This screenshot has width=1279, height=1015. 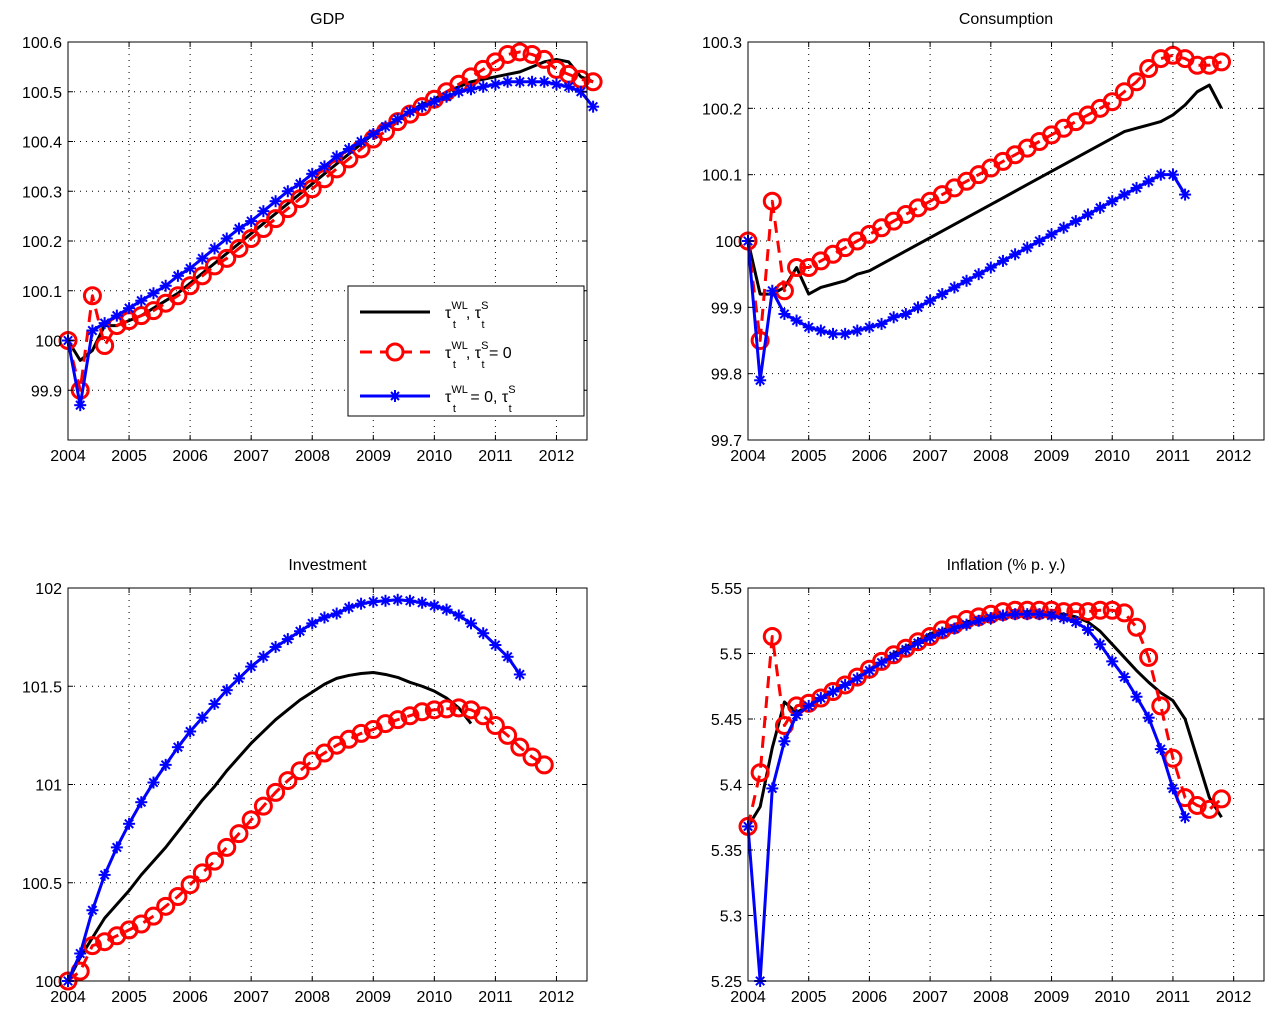 What do you see at coordinates (48, 589) in the screenshot?
I see `investment-ytick-label: 102` at bounding box center [48, 589].